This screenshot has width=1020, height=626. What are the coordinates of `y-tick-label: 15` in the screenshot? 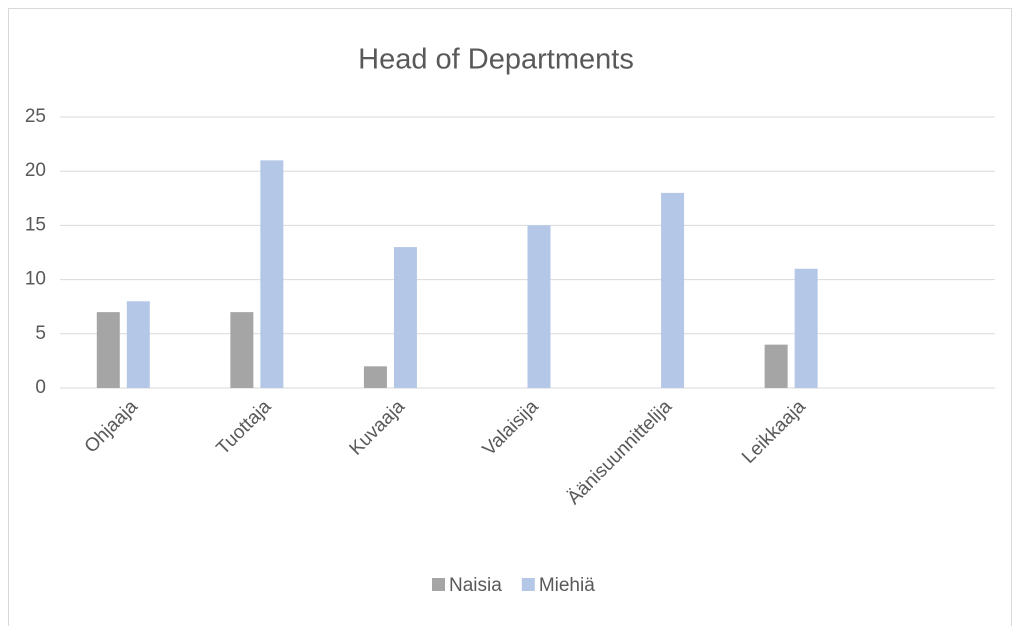 It's located at (35, 224).